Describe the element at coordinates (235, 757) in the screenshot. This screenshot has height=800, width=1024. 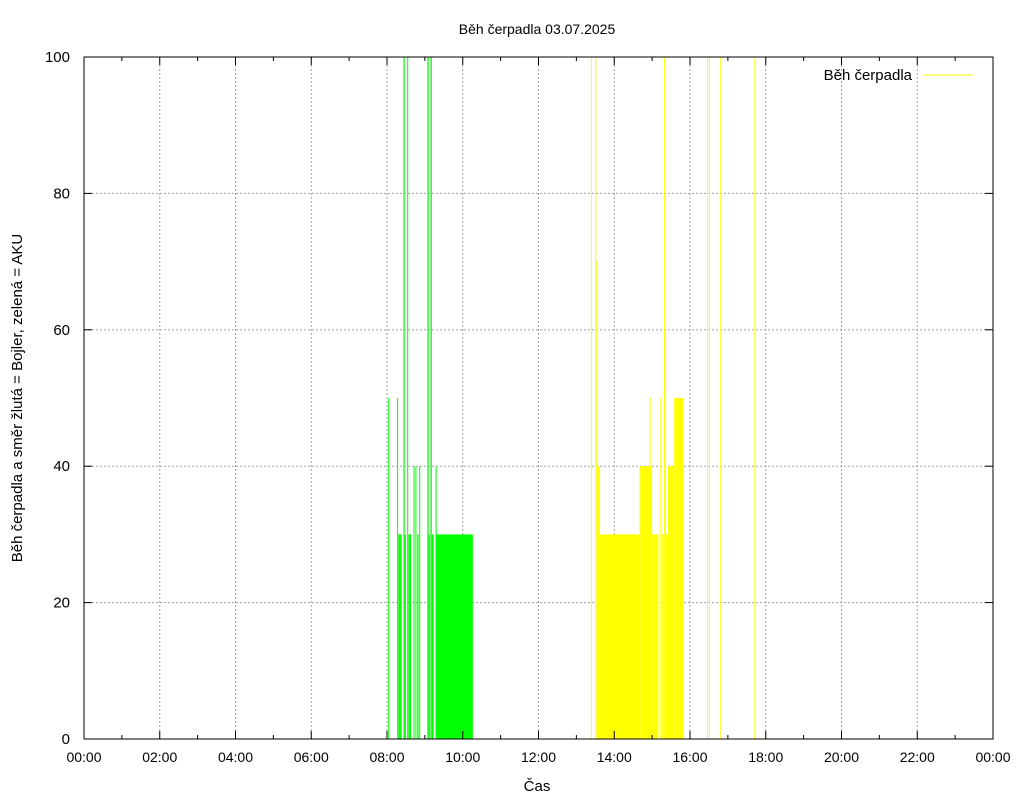
I see `x-tick-label: 04:00` at that location.